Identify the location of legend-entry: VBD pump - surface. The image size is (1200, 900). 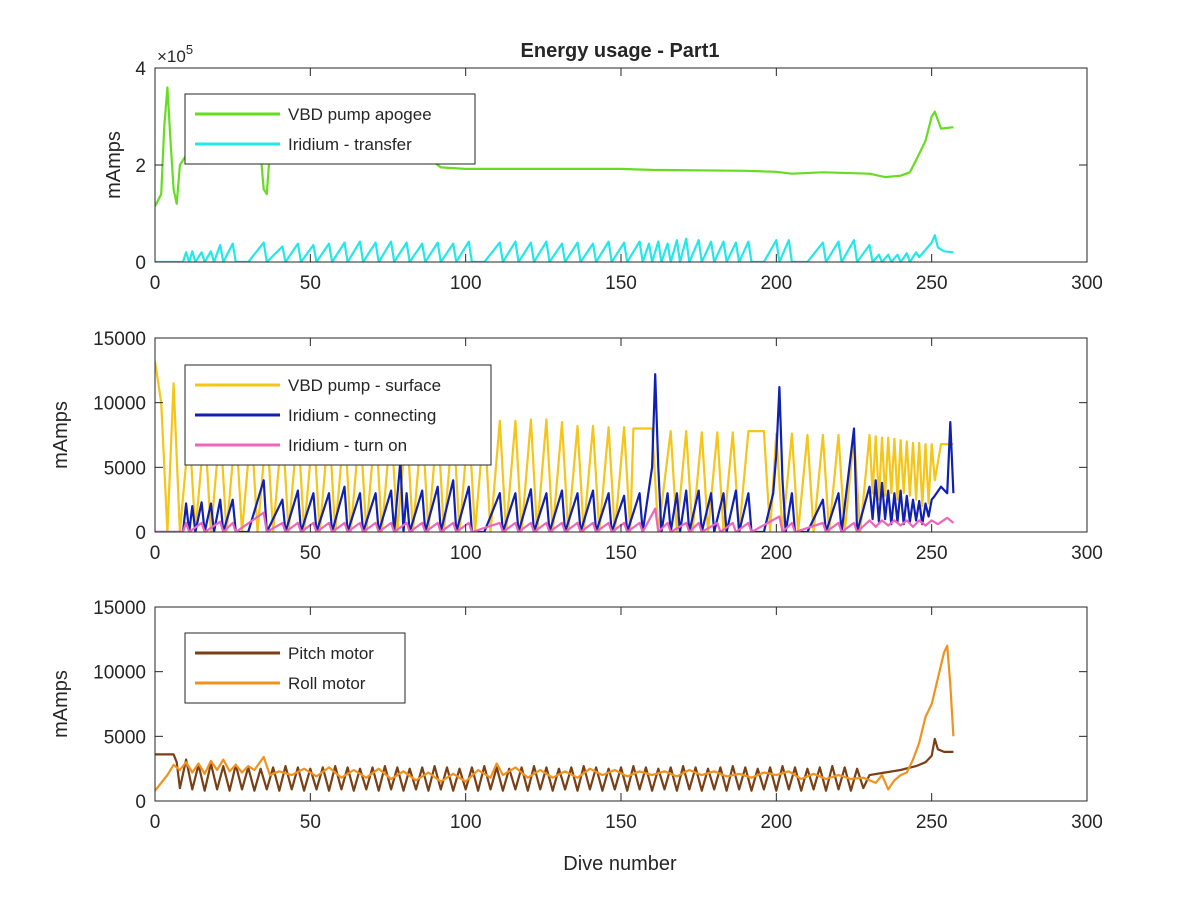
(364, 385).